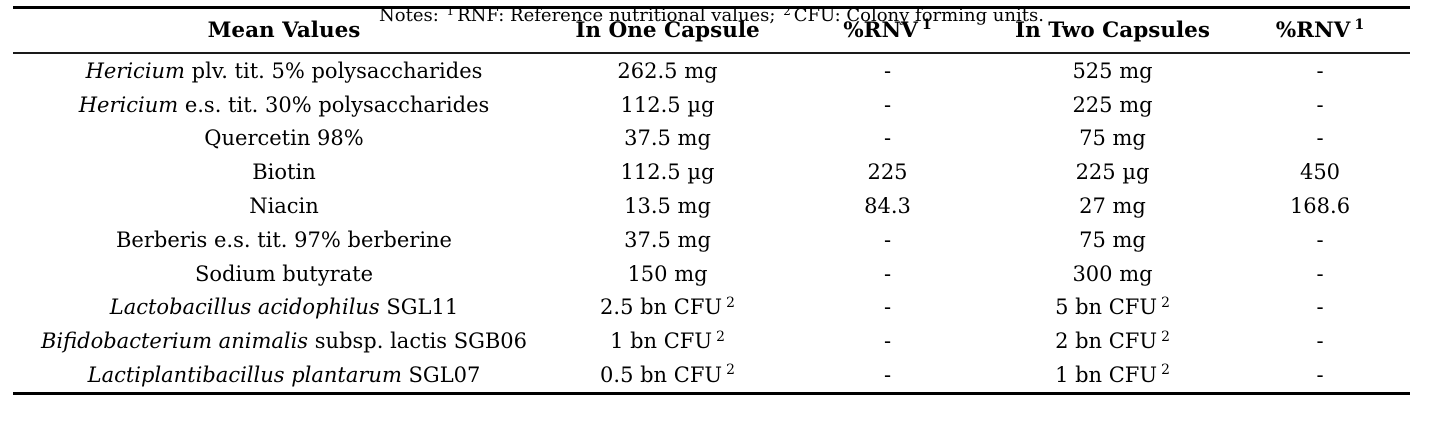  Describe the element at coordinates (1112, 206) in the screenshot. I see `cell-two: 27 mg` at that location.